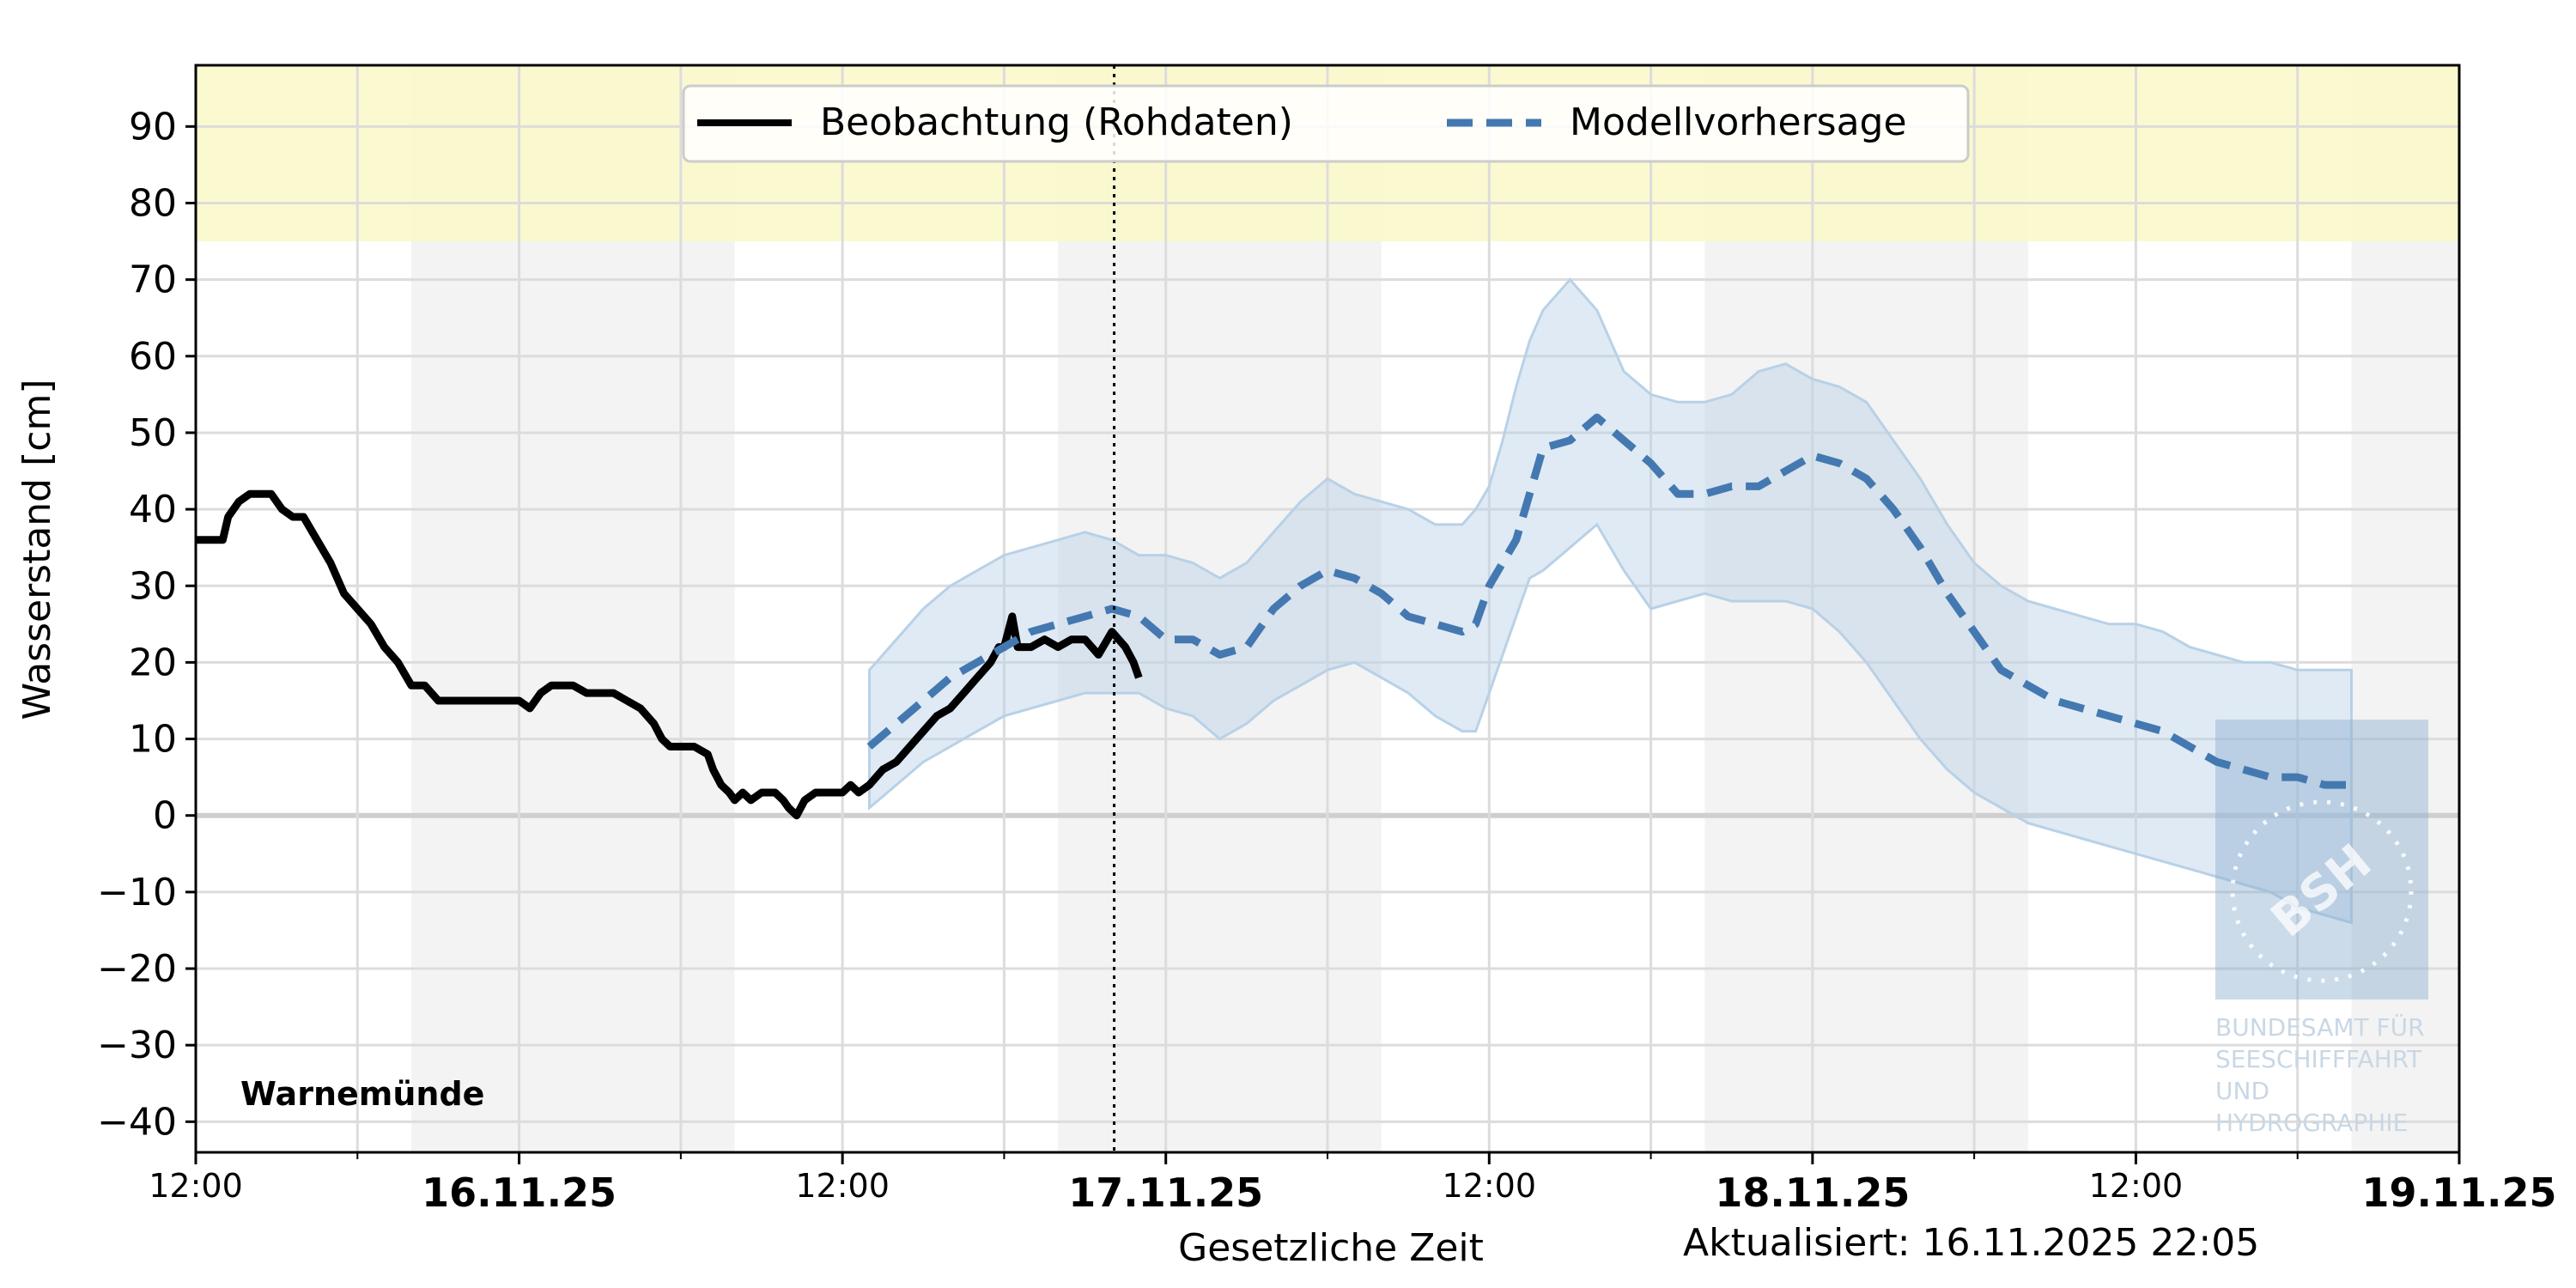  What do you see at coordinates (2318, 1059) in the screenshot?
I see `watermark-line: SEESCHIFFFAHRT` at bounding box center [2318, 1059].